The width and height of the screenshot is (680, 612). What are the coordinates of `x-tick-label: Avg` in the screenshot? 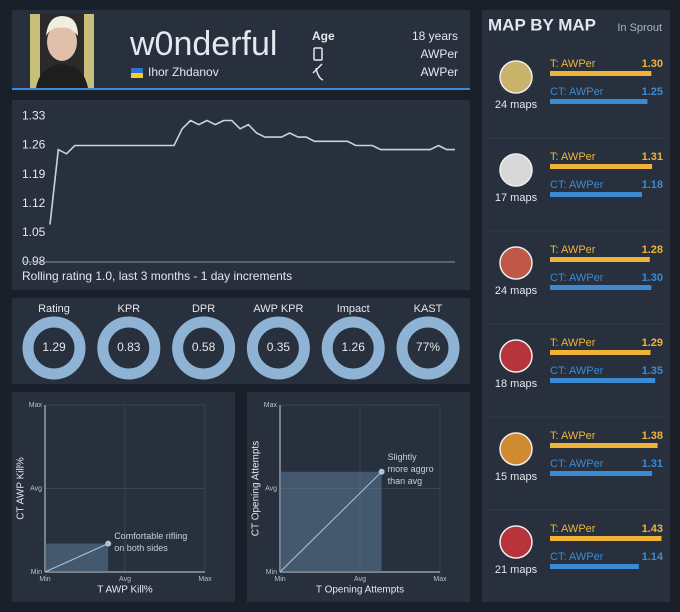 It's located at (125, 579).